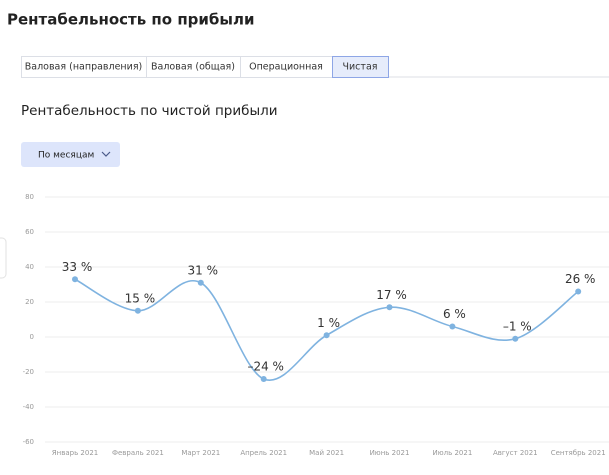  Describe the element at coordinates (265, 367) in the screenshot. I see `data-label: –24 %` at that location.